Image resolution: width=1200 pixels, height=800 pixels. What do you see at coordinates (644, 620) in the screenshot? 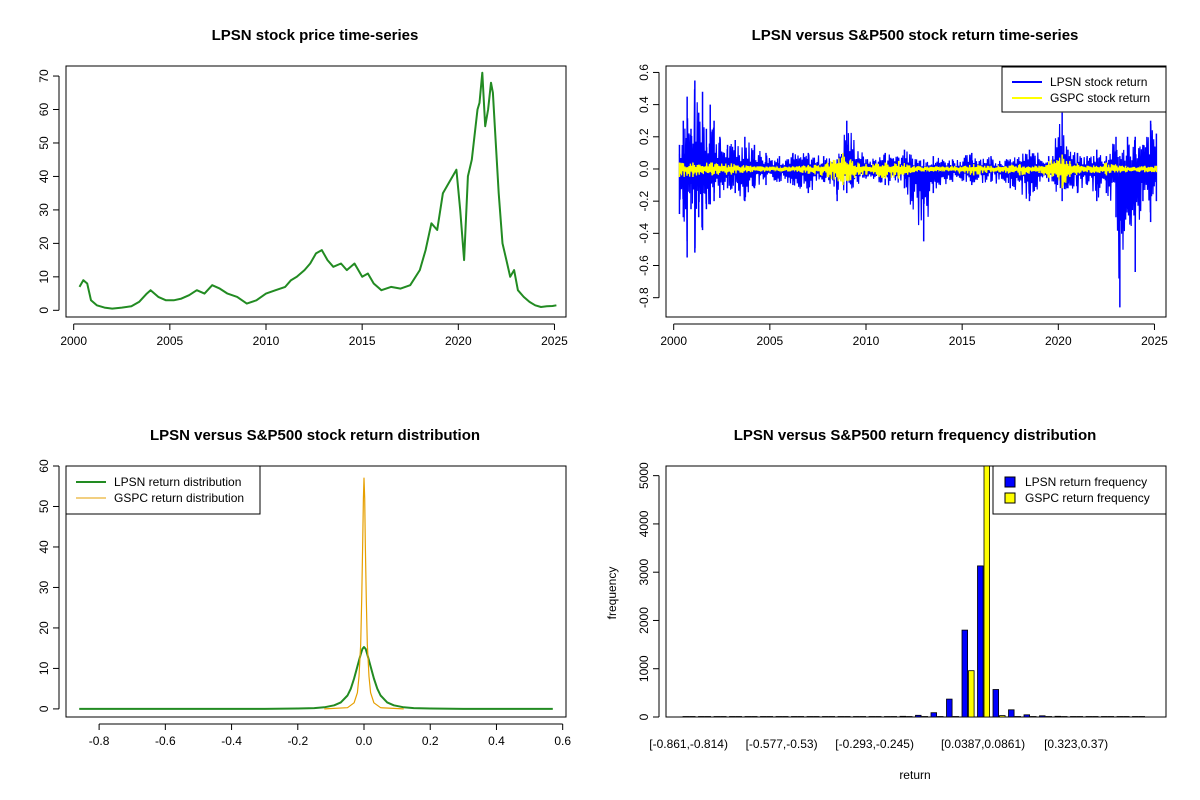
I see `freq-y-tick-label: 2000` at bounding box center [644, 620].